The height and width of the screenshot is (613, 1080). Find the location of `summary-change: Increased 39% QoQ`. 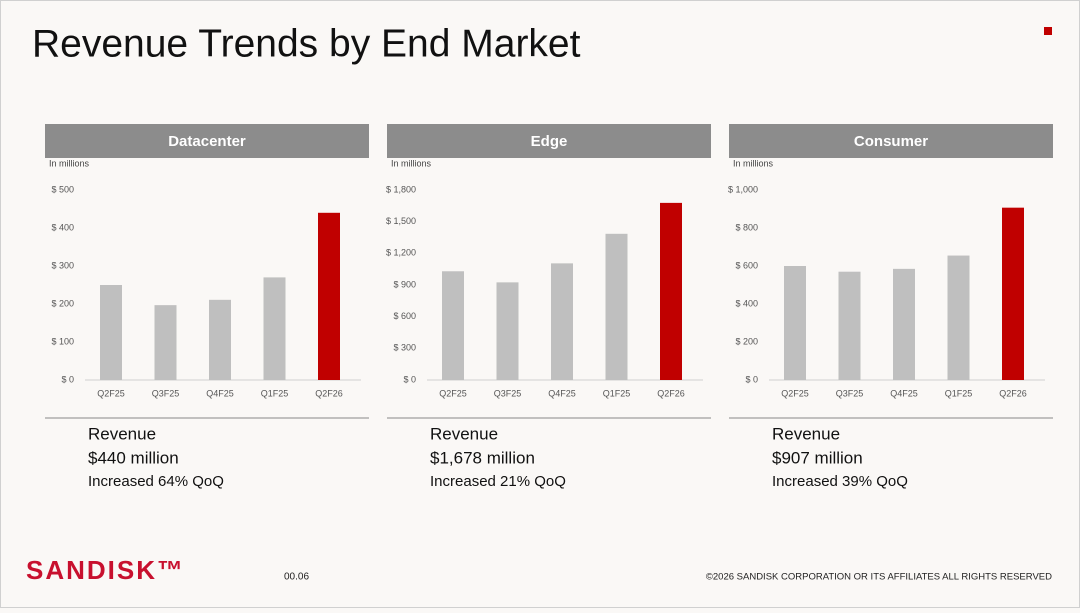

summary-change: Increased 39% QoQ is located at coordinates (840, 481).